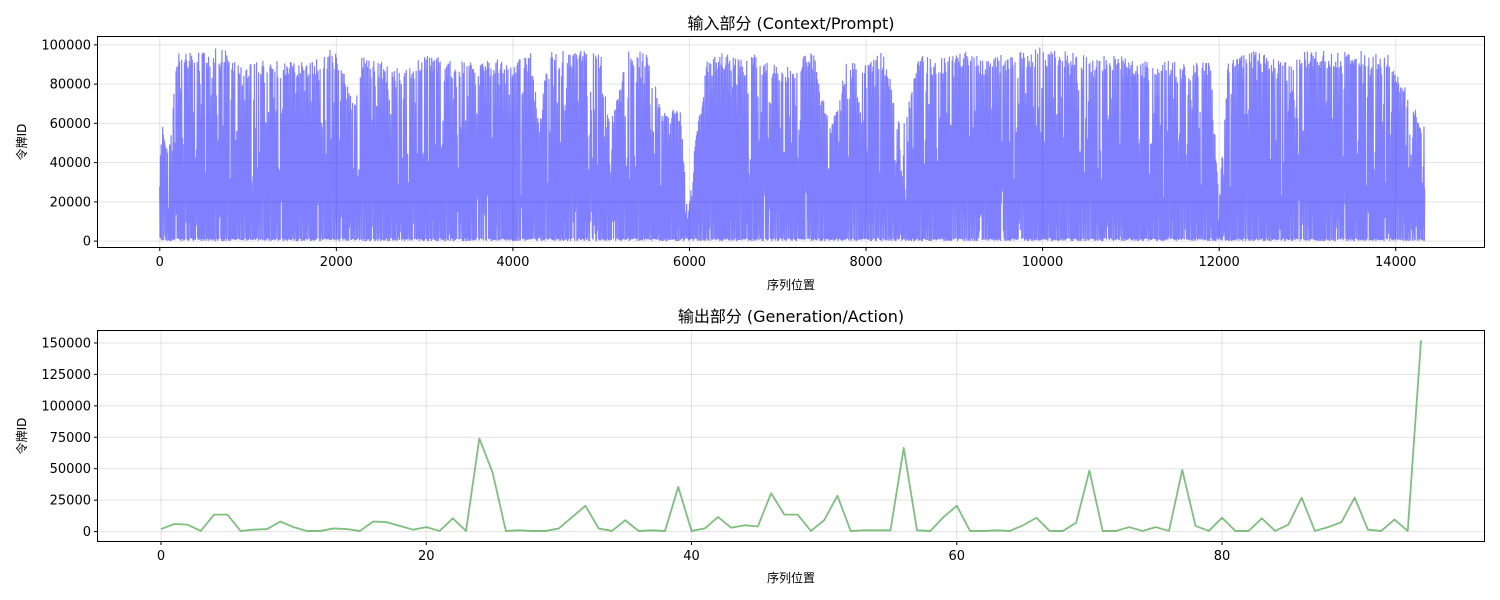 The image size is (1500, 600). What do you see at coordinates (160, 262) in the screenshot?
I see `chart-top-xtick-label: 0` at bounding box center [160, 262].